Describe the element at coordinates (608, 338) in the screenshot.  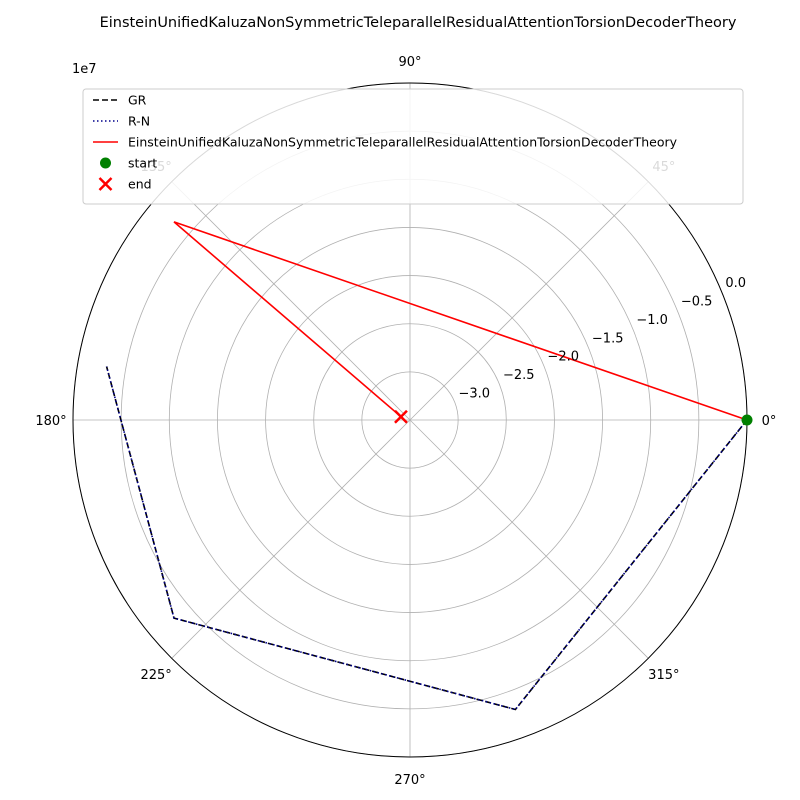
I see `radial-tick-label: −1.5` at that location.